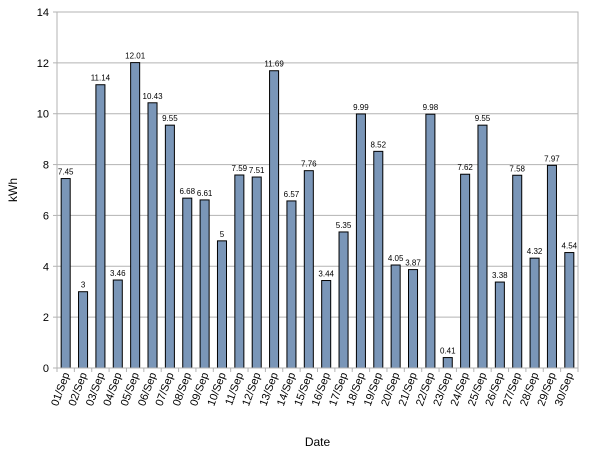 The width and height of the screenshot is (599, 455). I want to click on data-label: 9.98, so click(431, 107).